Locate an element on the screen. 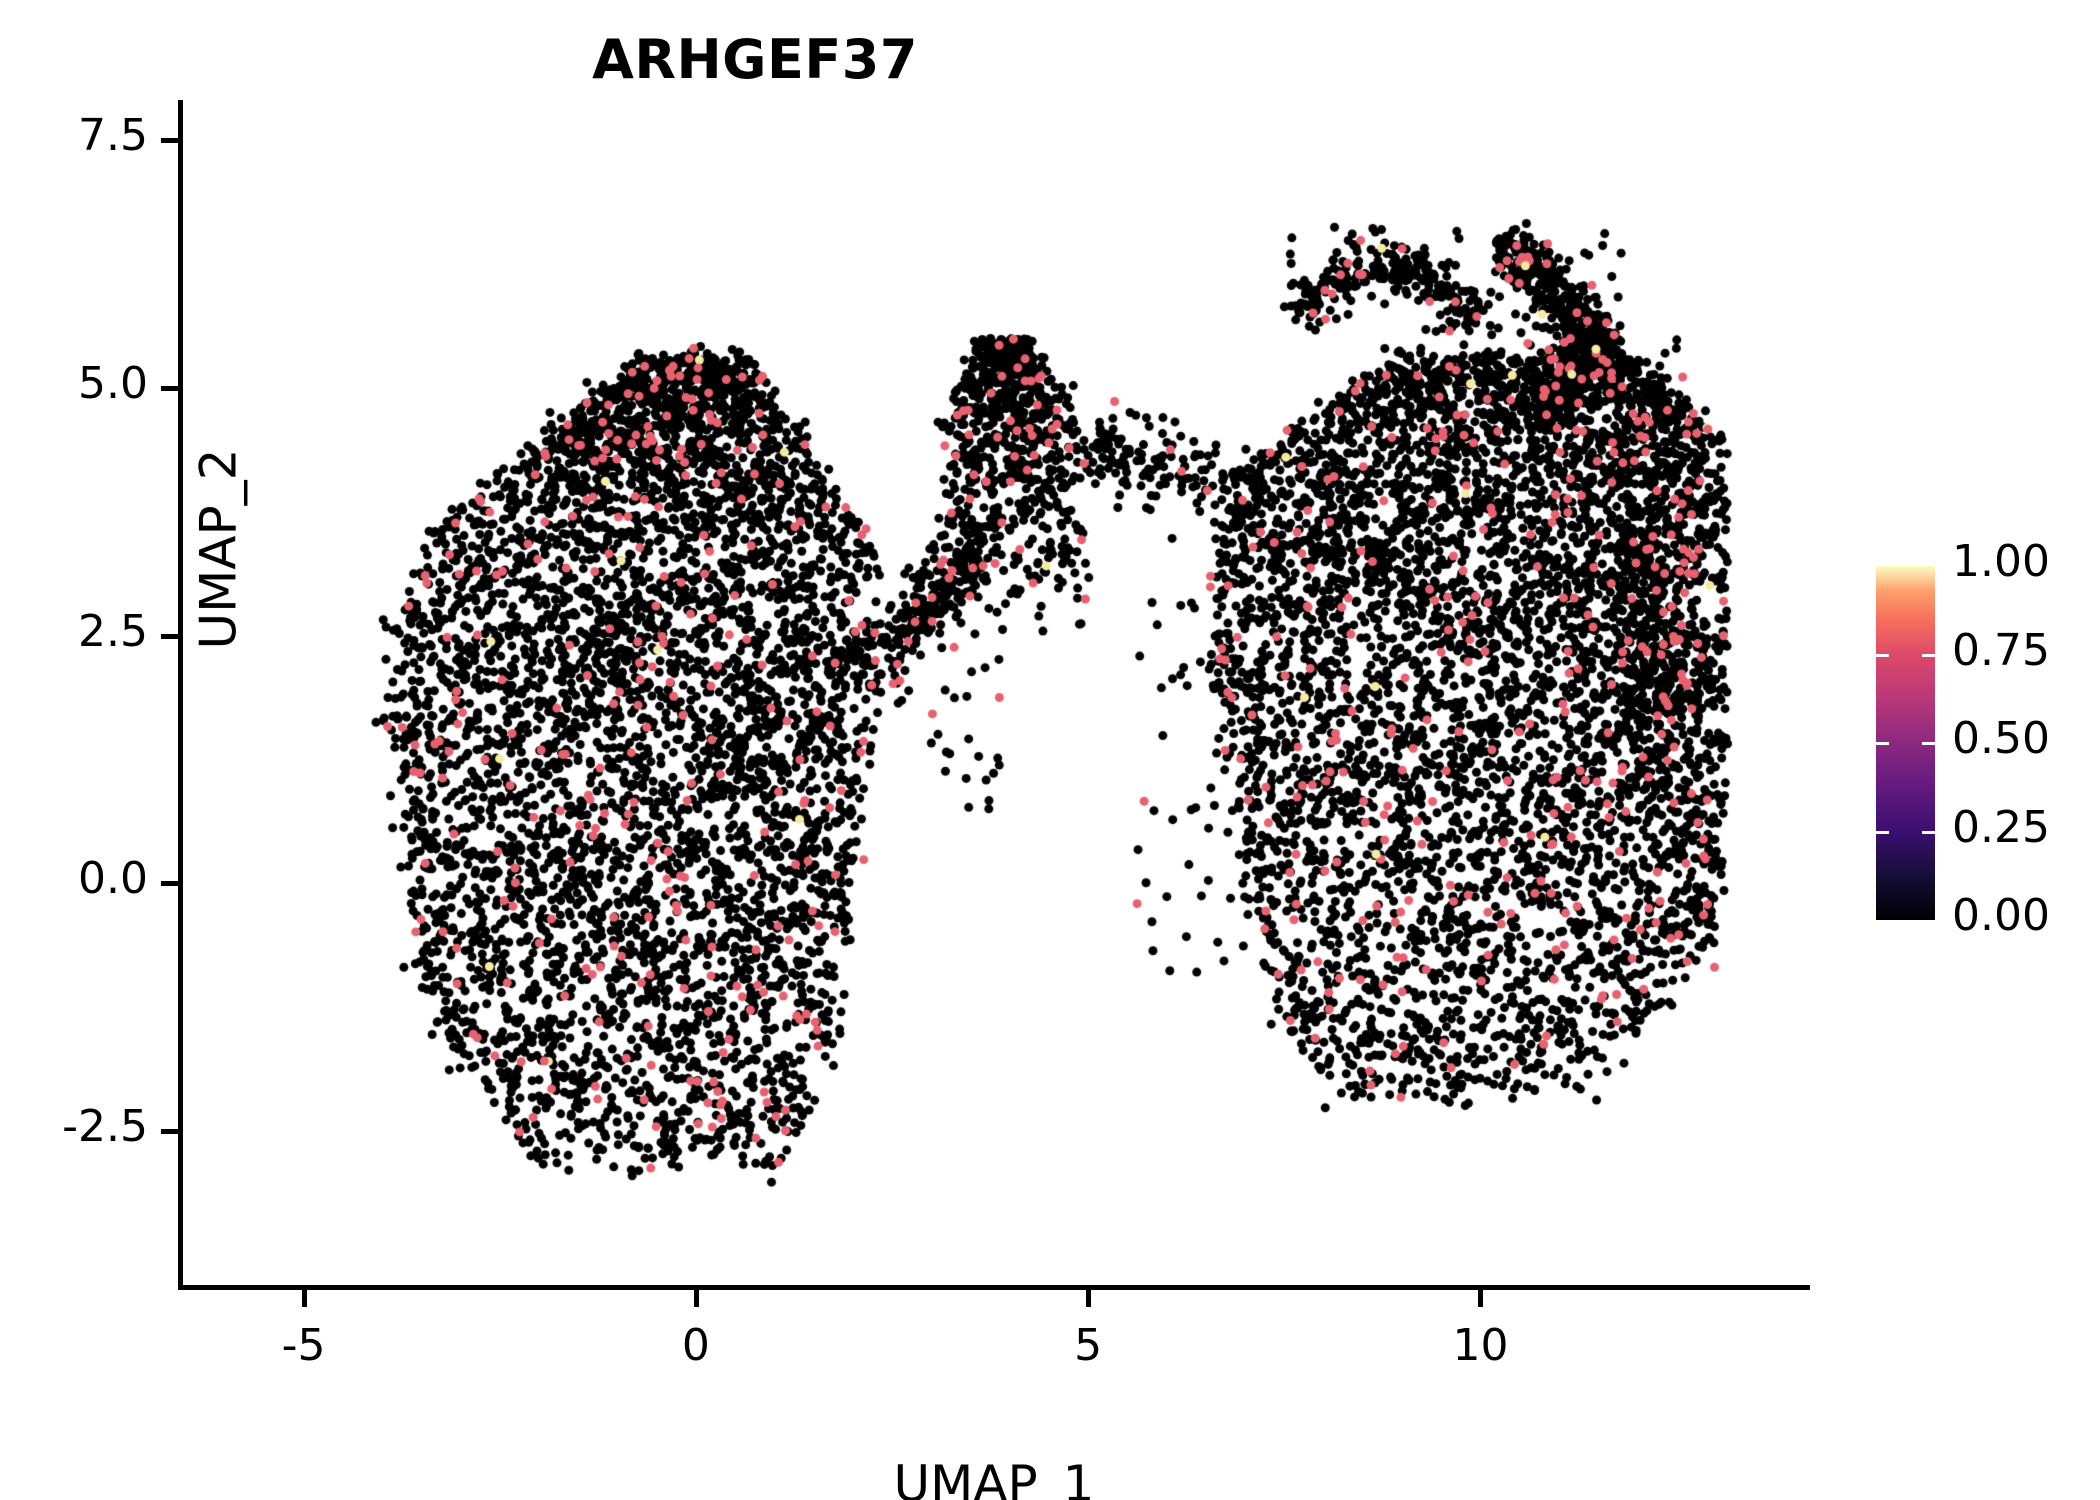 This screenshot has height=1500, width=2100. colorbar-tick-label: 1.00 is located at coordinates (2001, 561).